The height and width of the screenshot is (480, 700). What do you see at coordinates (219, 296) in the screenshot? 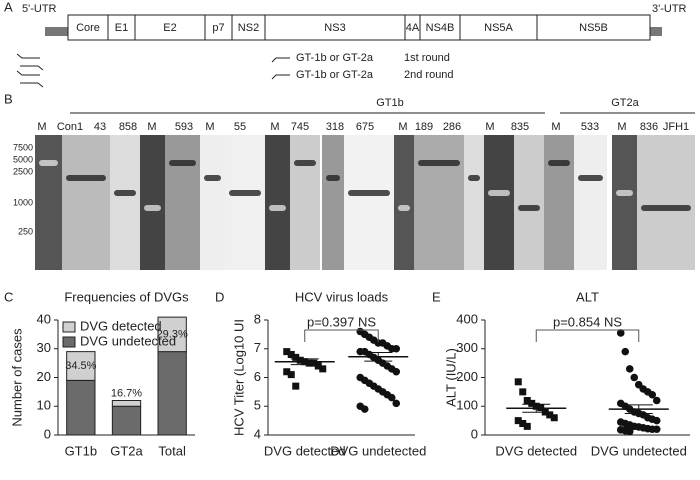
I see `panel-label: D` at bounding box center [219, 296].